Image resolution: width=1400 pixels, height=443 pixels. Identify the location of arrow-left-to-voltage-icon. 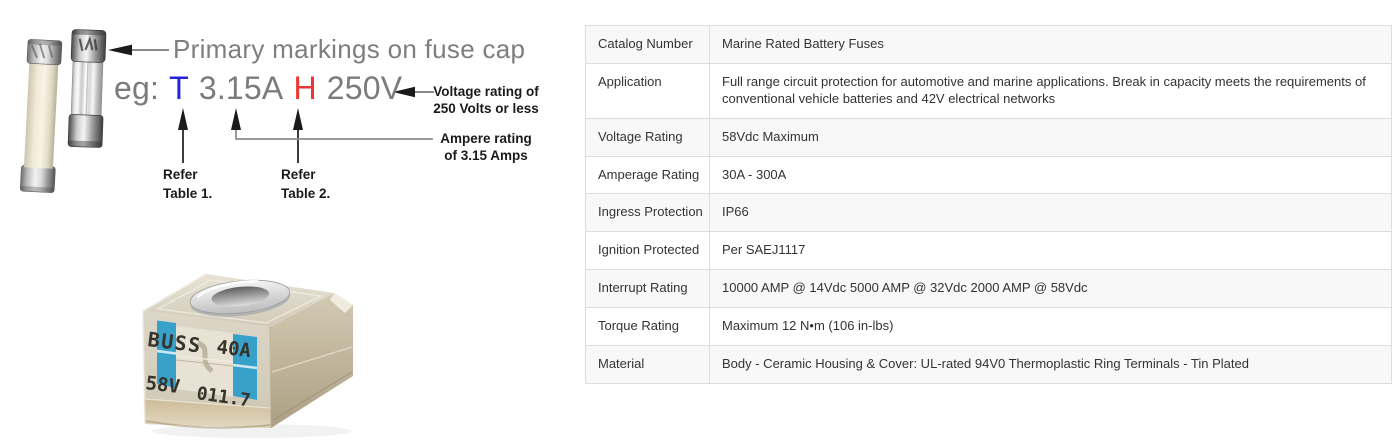
(413, 92).